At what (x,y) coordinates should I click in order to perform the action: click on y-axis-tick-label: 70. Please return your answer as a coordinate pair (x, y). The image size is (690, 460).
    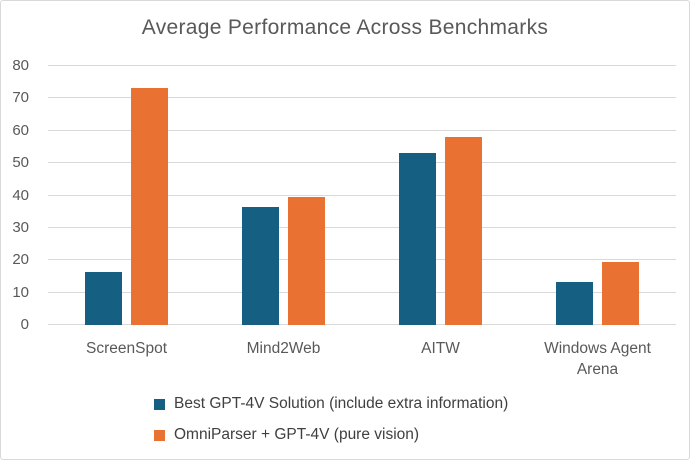
    Looking at the image, I should click on (20, 97).